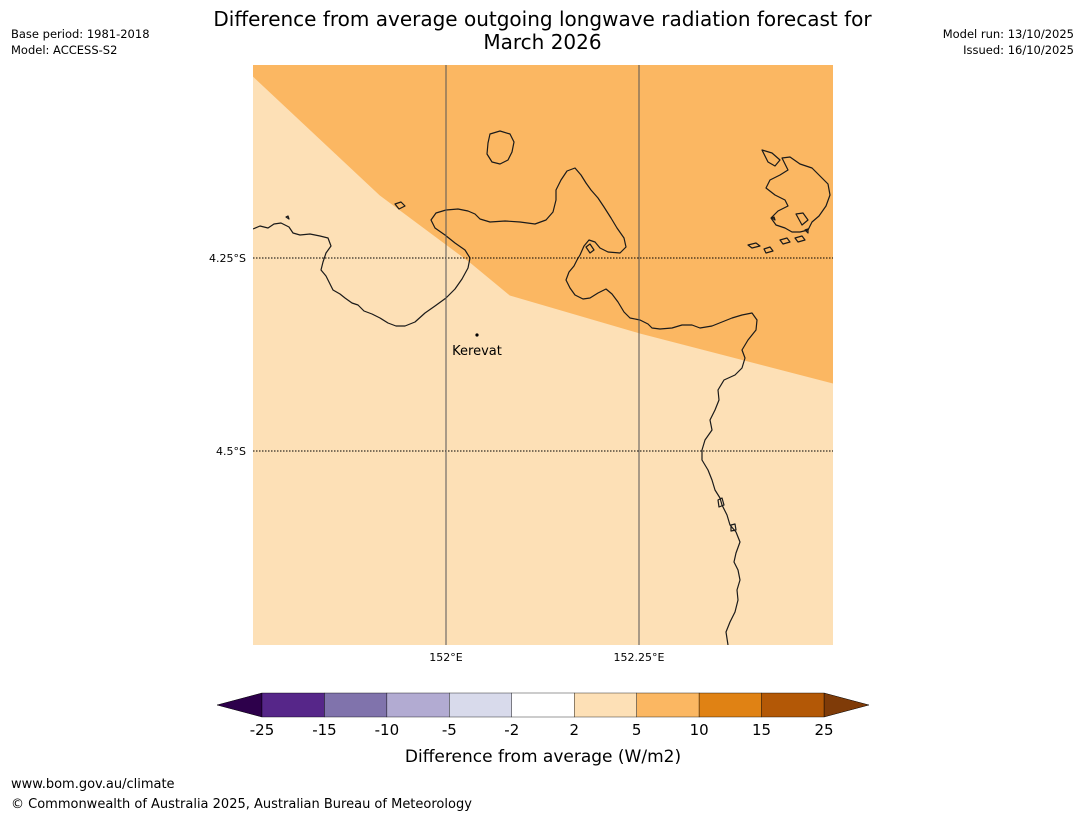 The image size is (1085, 816). Describe the element at coordinates (1008, 42) in the screenshot. I see `run-info: Model run: 13/10/2025 Issued: 16/10/2025` at that location.